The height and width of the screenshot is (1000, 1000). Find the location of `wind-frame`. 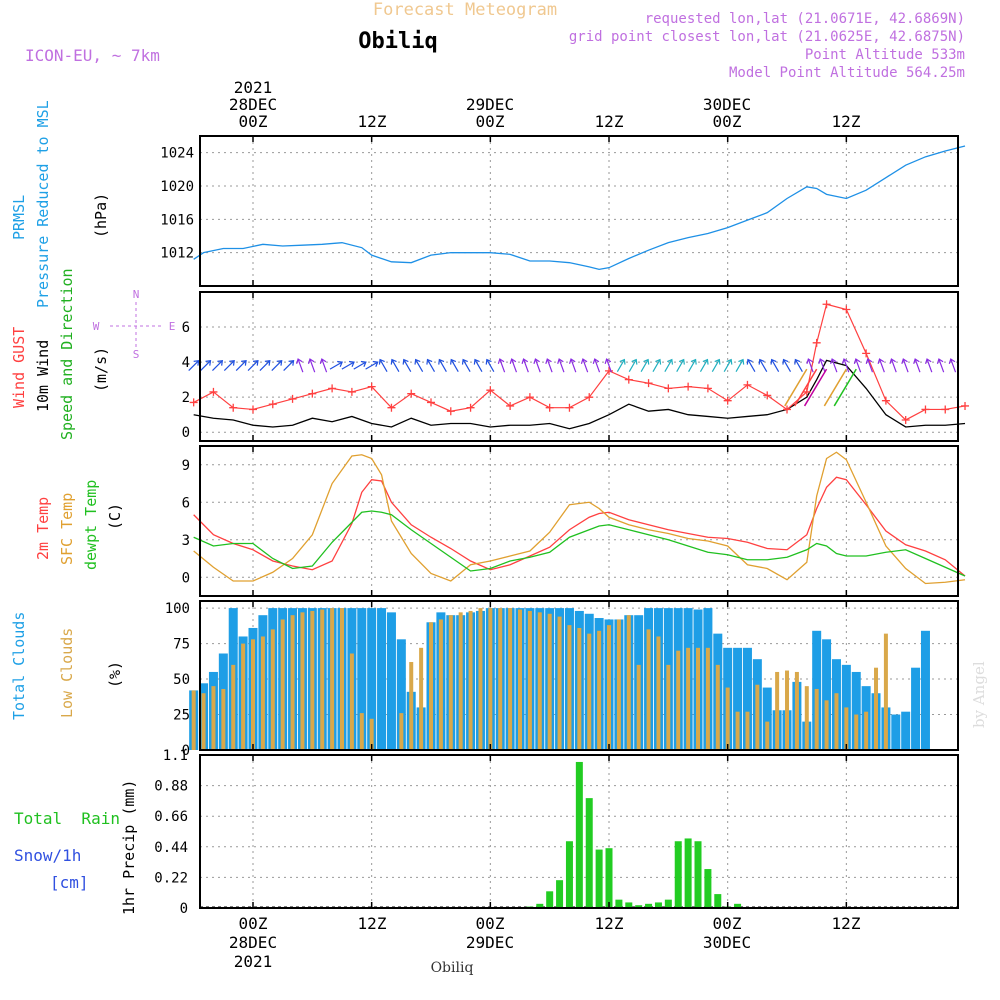

wind-frame is located at coordinates (579, 366).